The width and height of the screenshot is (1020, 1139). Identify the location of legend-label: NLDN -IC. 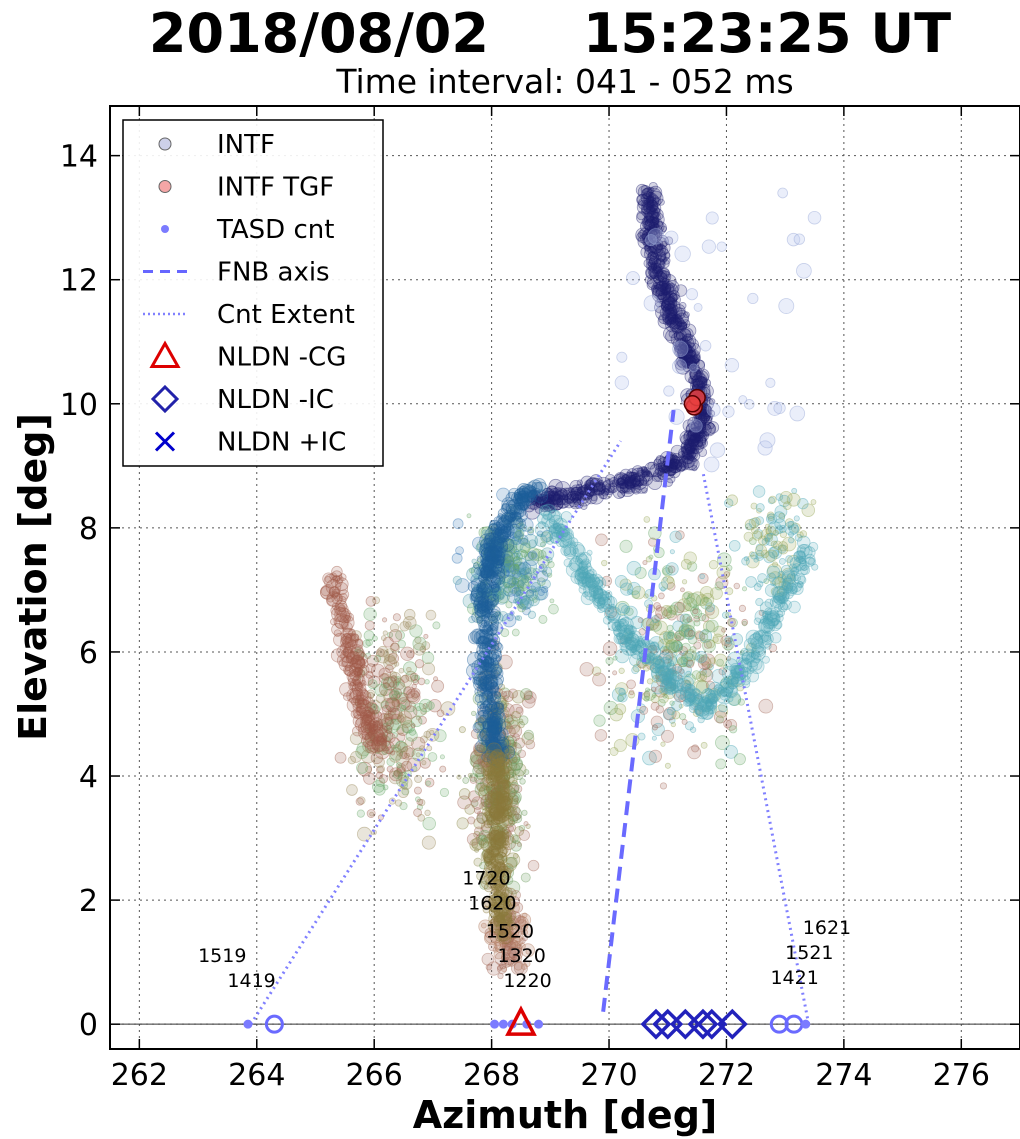
(275, 400).